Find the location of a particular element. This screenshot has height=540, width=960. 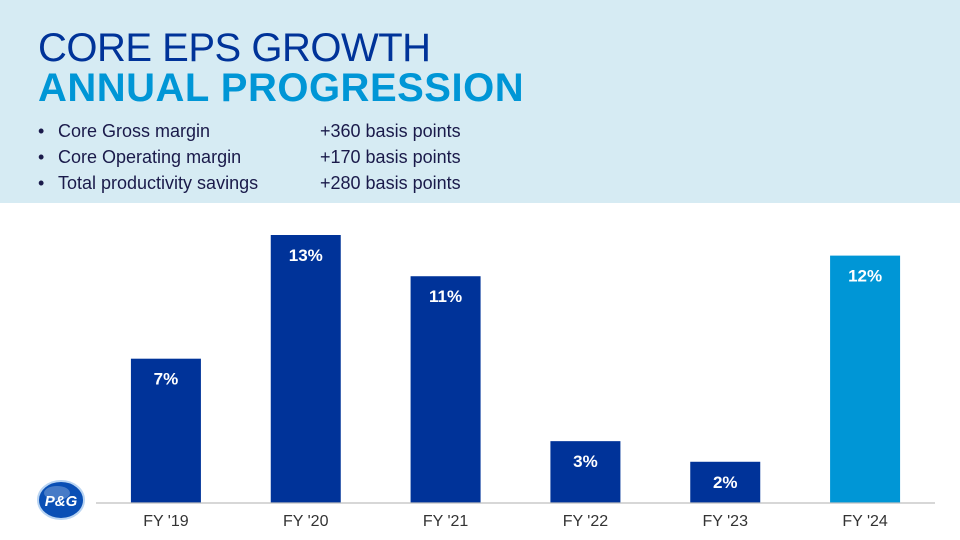

metric-value: +170 basis points is located at coordinates (390, 157).